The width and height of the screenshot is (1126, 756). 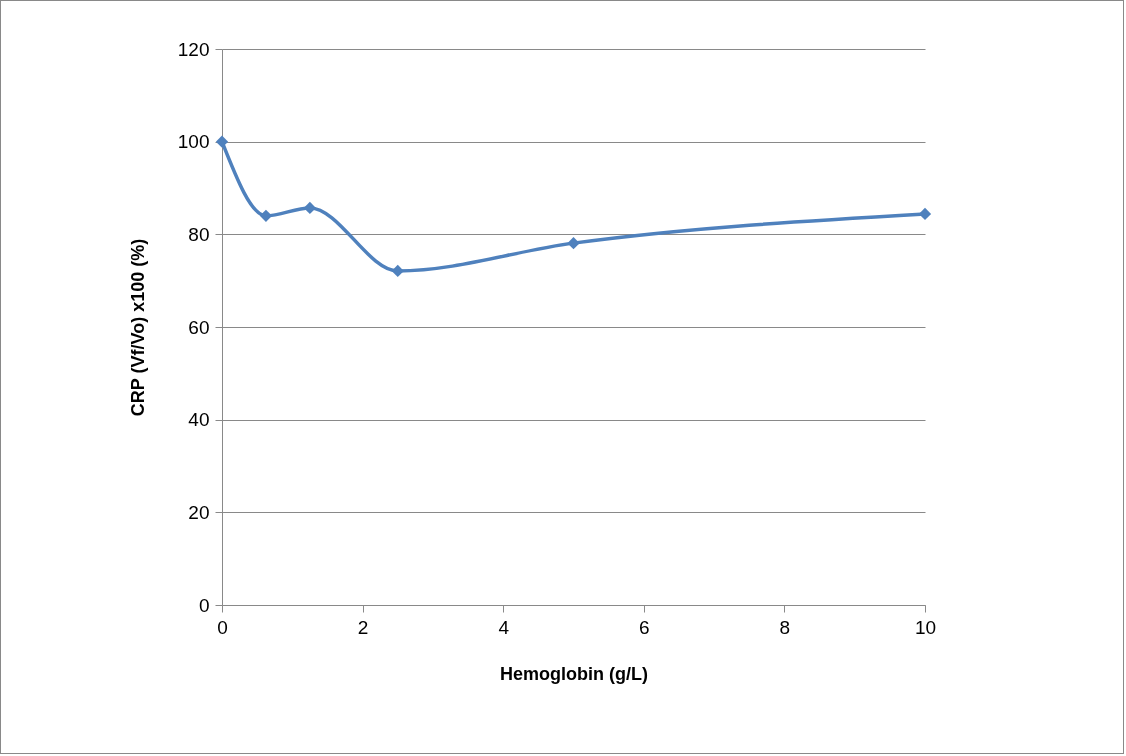 I want to click on x-tick-label: 4, so click(x=504, y=627).